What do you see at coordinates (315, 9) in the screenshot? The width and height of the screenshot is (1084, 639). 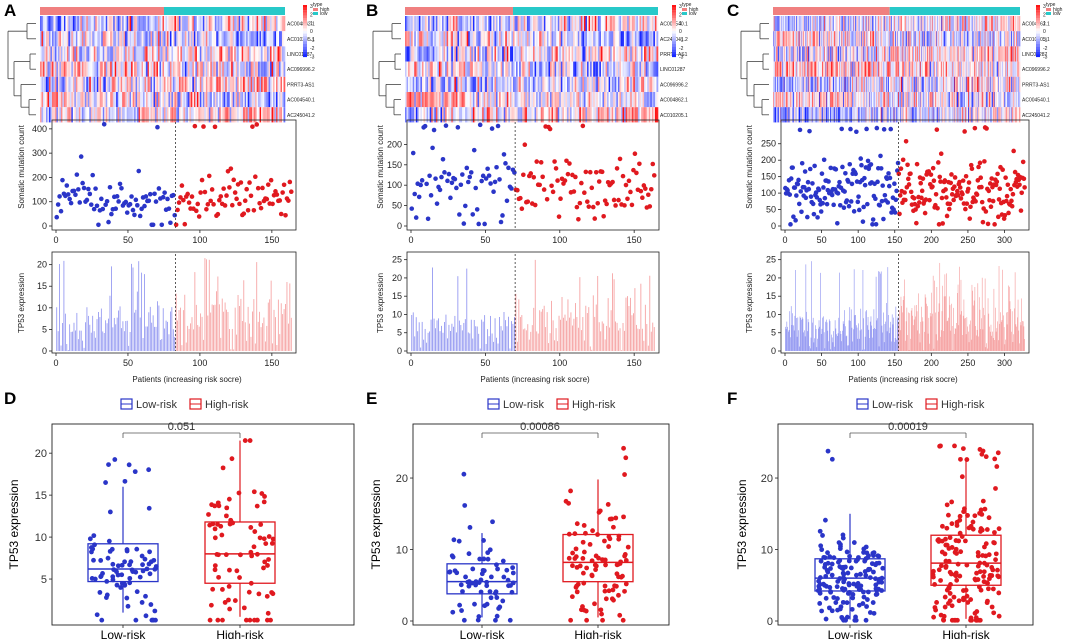 I see `legend-swatch-high` at bounding box center [315, 9].